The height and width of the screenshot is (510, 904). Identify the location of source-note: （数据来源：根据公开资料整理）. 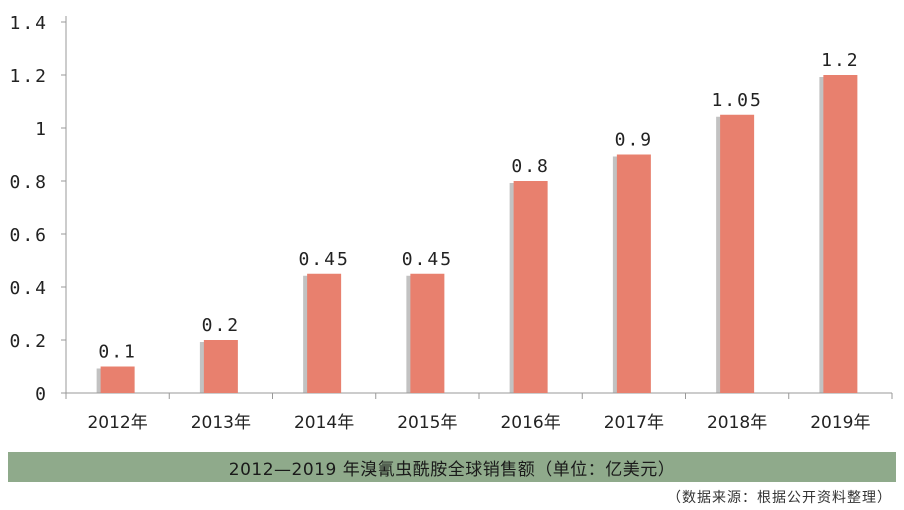
(779, 498).